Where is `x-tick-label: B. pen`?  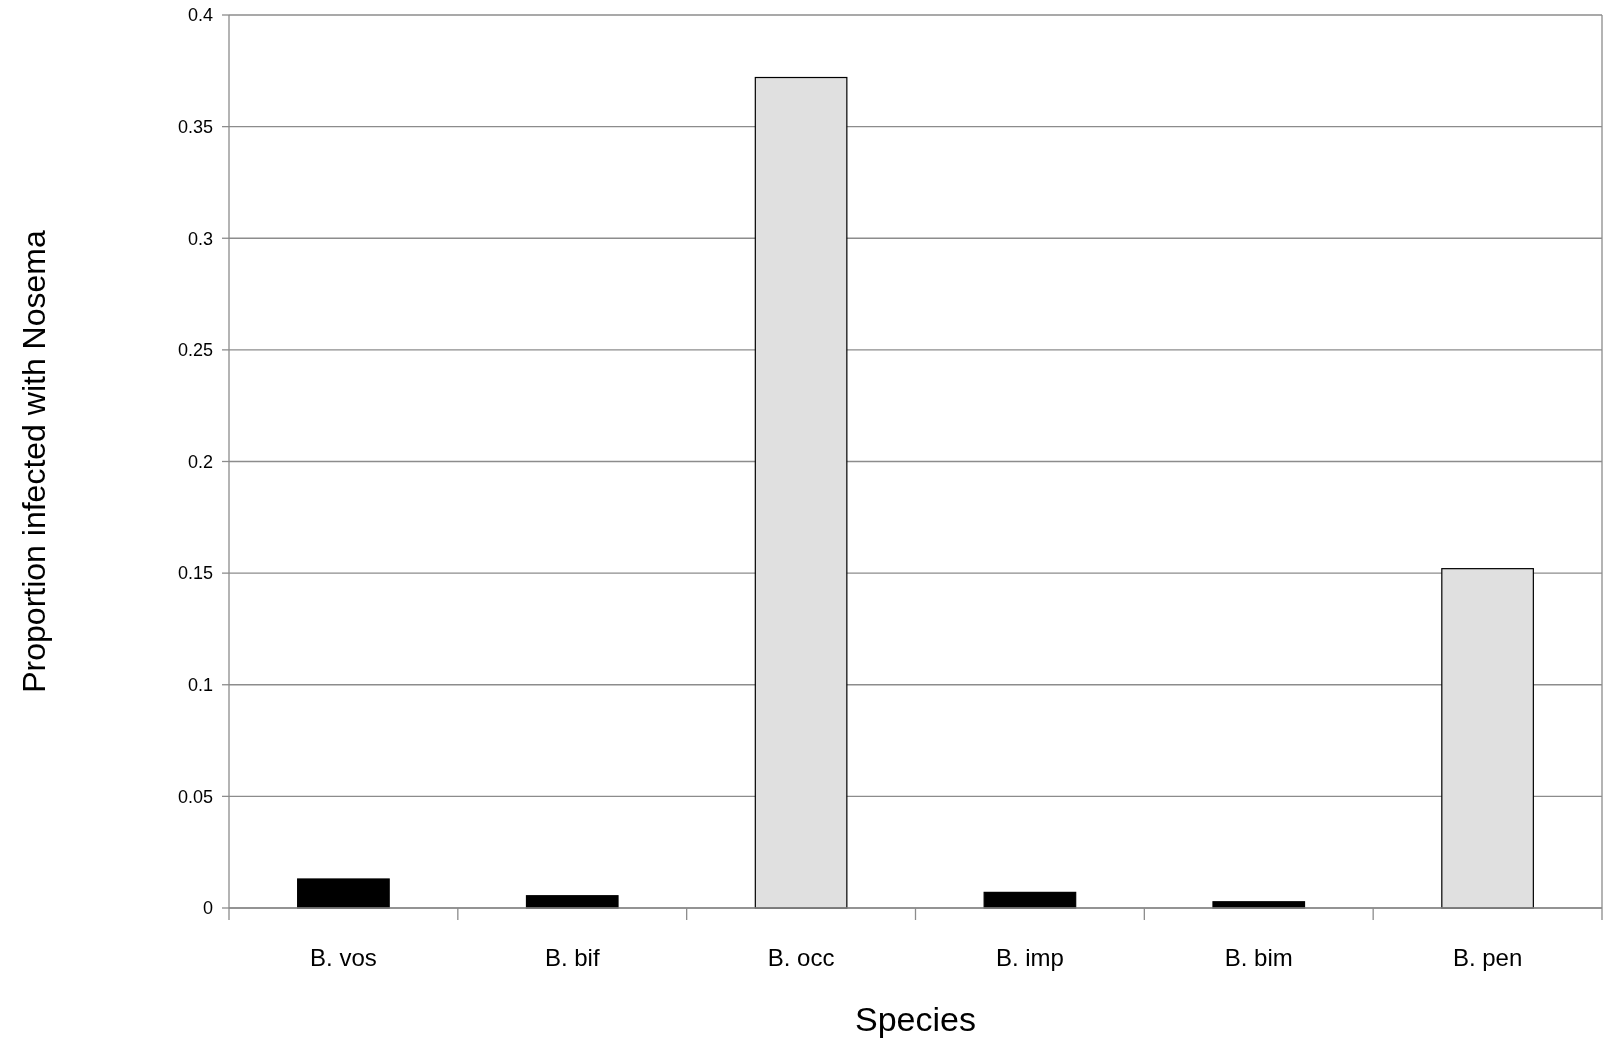 x-tick-label: B. pen is located at coordinates (1487, 957).